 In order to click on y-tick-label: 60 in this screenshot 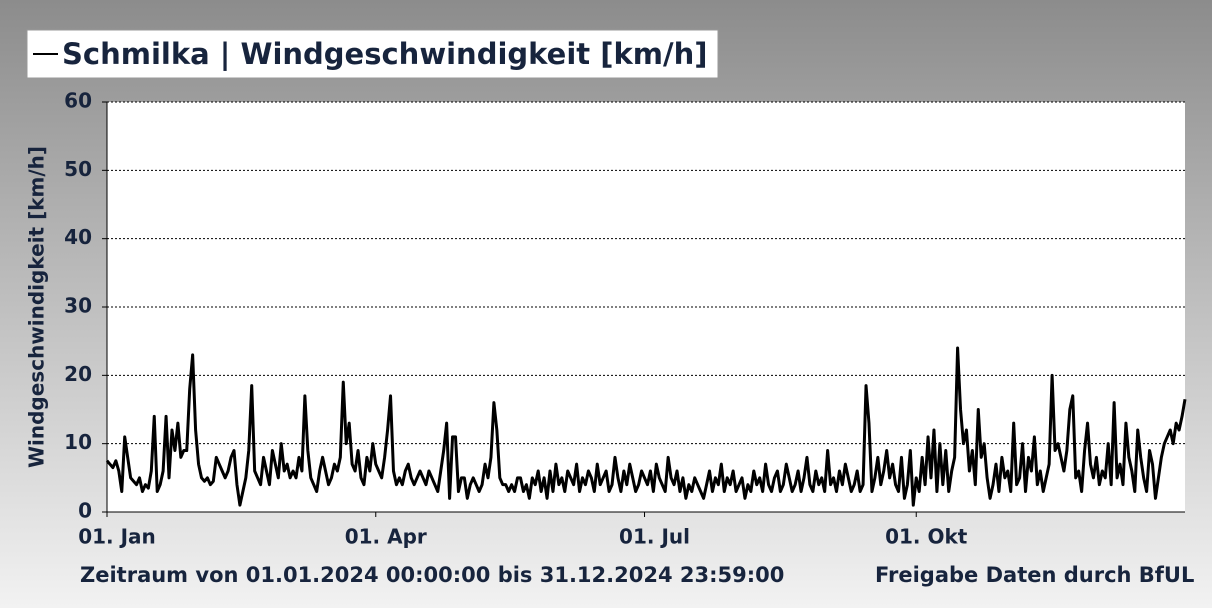, I will do `click(78, 101)`.